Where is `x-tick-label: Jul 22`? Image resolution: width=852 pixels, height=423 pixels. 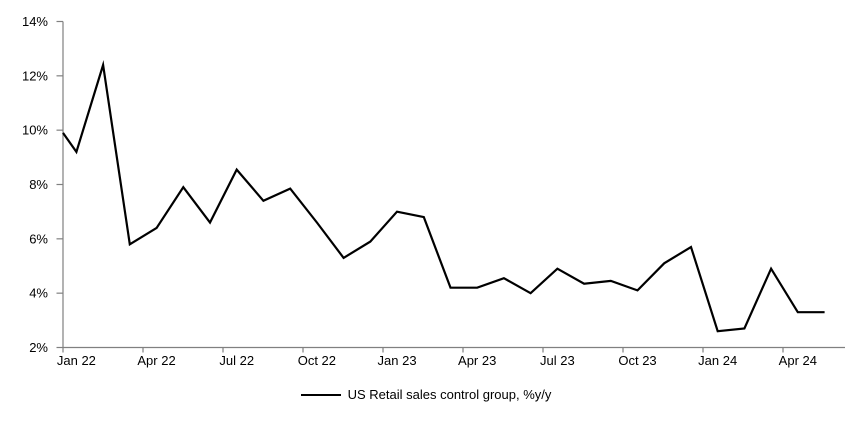
x-tick-label: Jul 22 is located at coordinates (236, 360).